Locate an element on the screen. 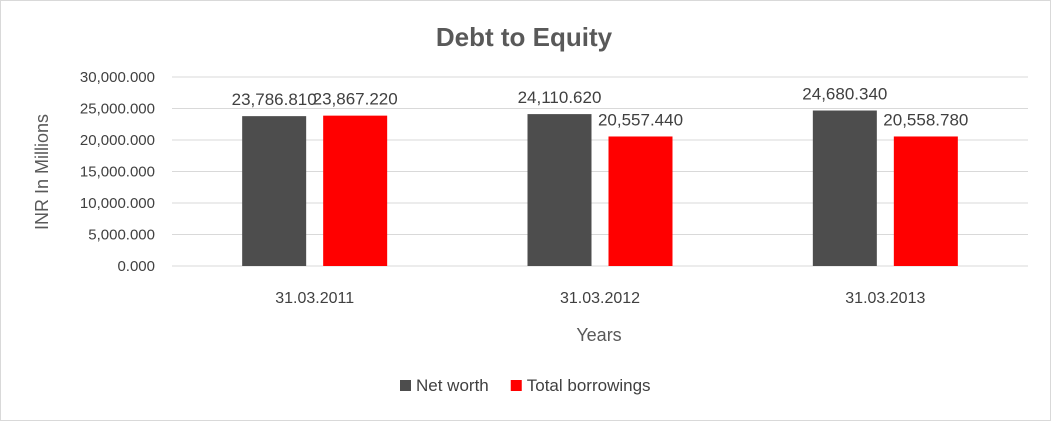 Image resolution: width=1051 pixels, height=421 pixels. x-axis-category-labels: 31.03.2011 31.03.2012 31.03.2013 is located at coordinates (600, 298).